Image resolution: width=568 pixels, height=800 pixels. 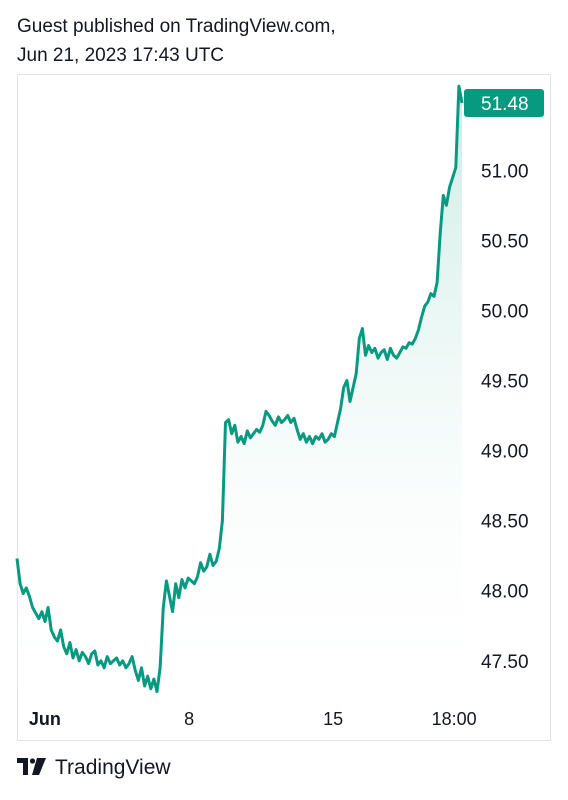 I want to click on last-price-badge-bg, so click(x=504, y=103).